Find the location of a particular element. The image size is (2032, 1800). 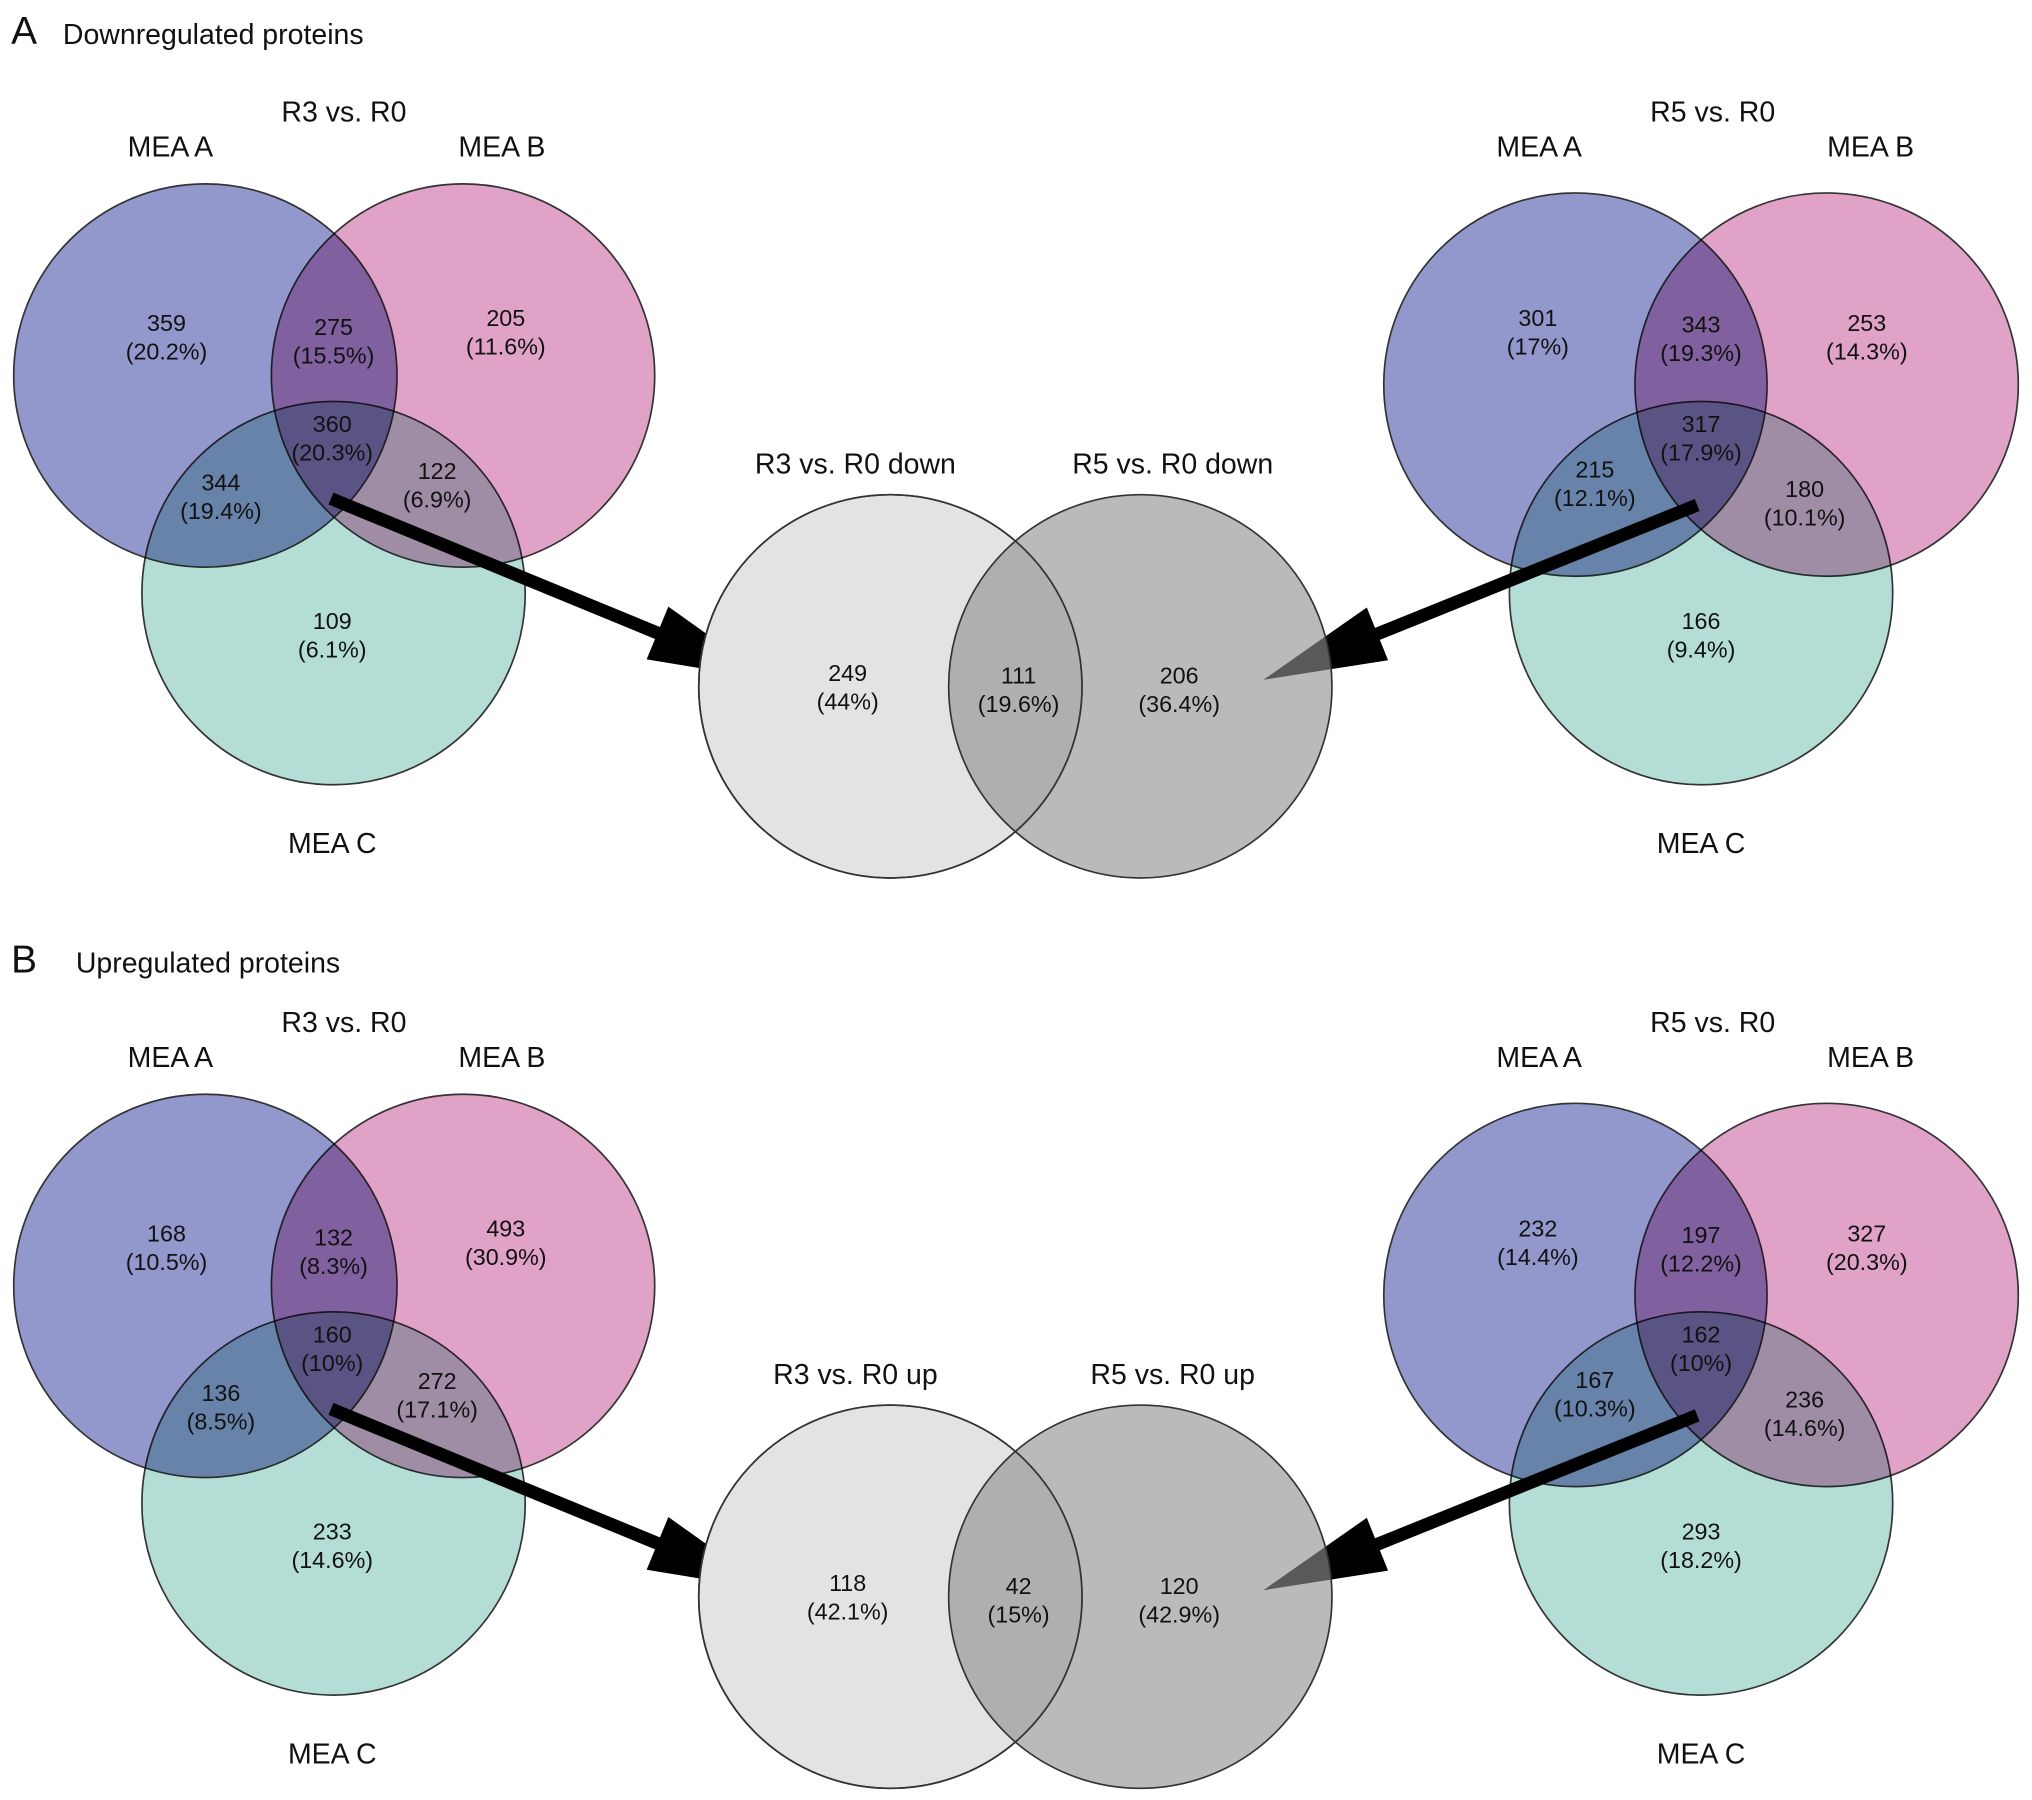

region-count: 120 is located at coordinates (1179, 1586).